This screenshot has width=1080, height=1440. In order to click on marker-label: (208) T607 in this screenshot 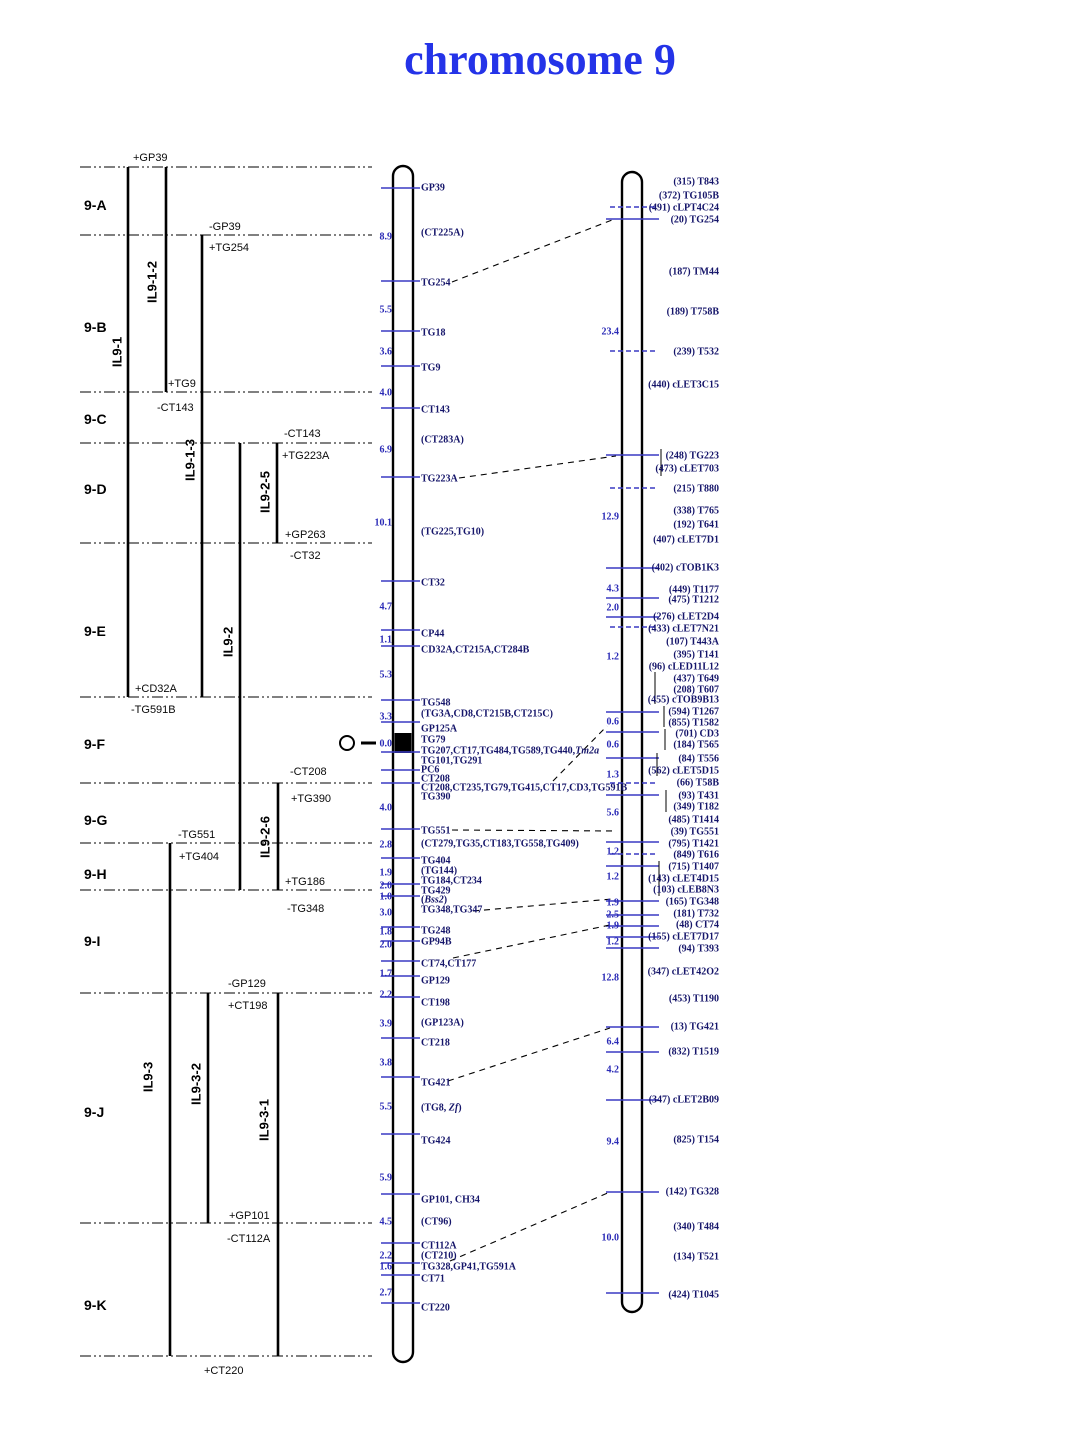, I will do `click(696, 690)`.